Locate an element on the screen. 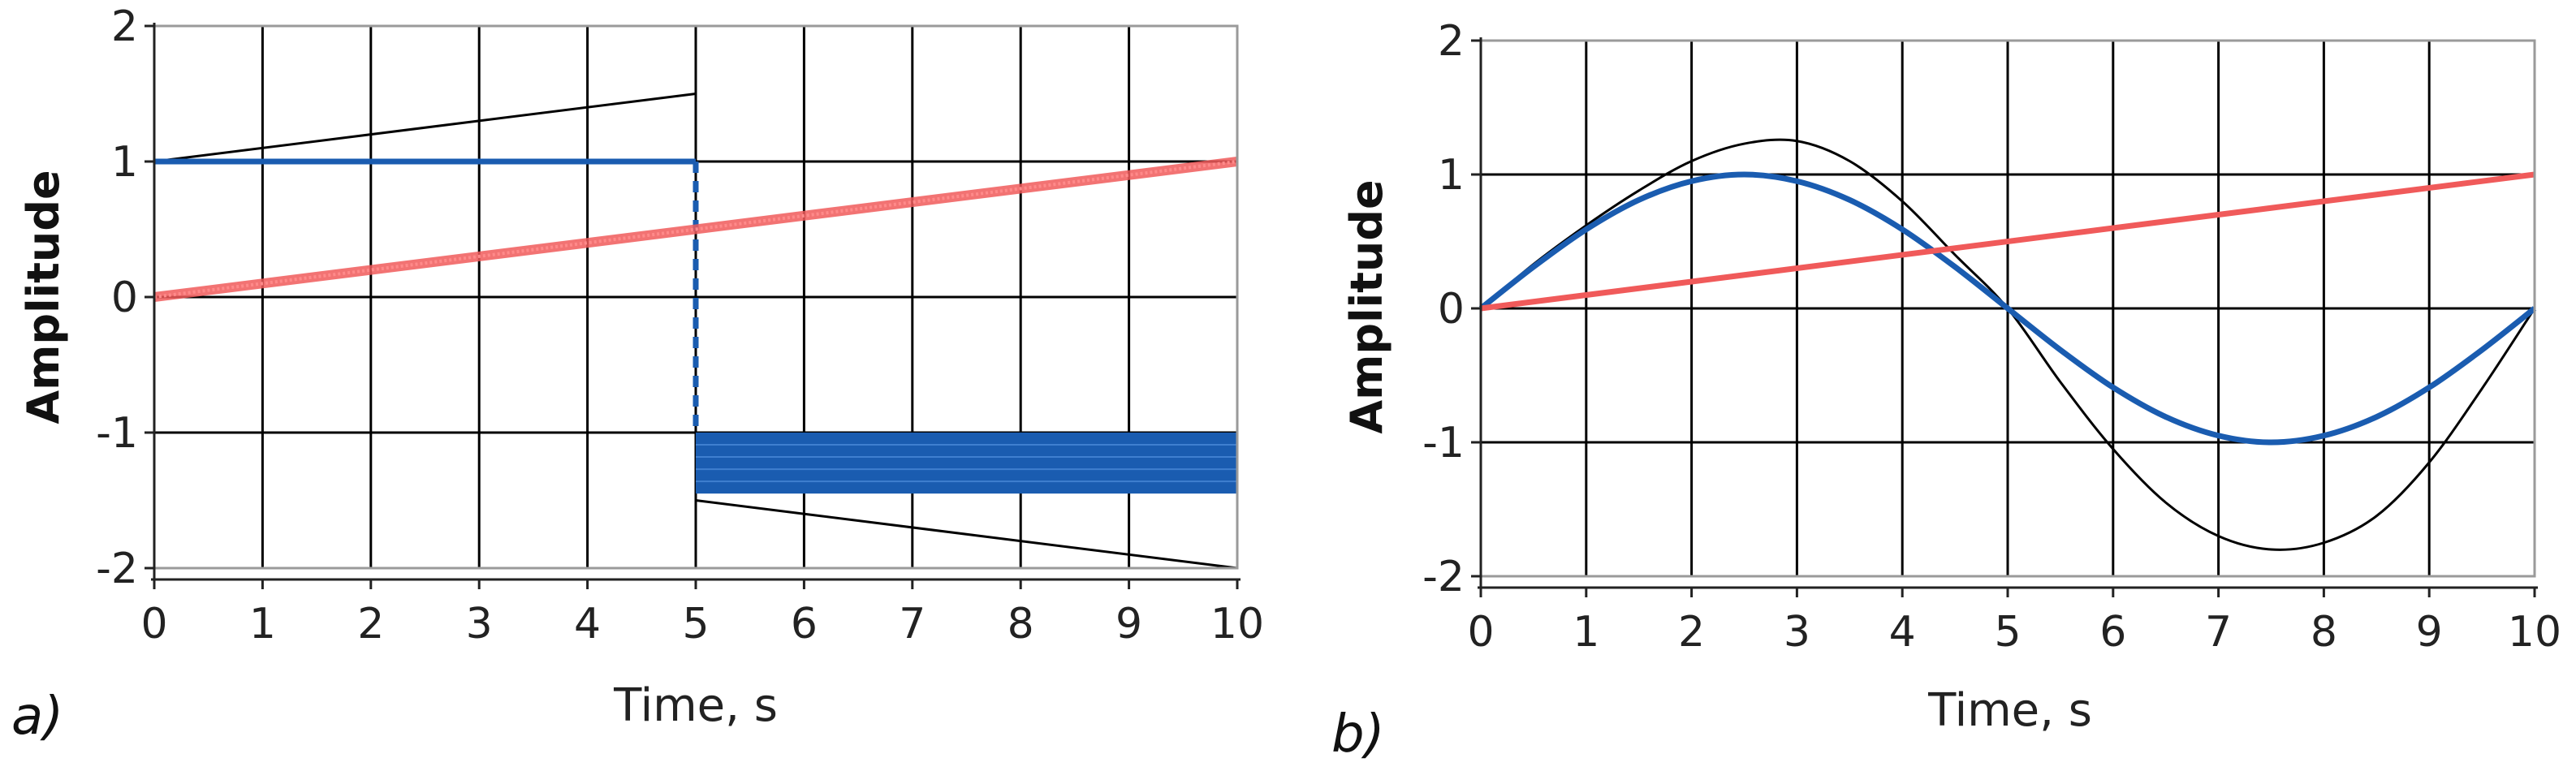  y-tick-label-a--1: -1 is located at coordinates (117, 433).